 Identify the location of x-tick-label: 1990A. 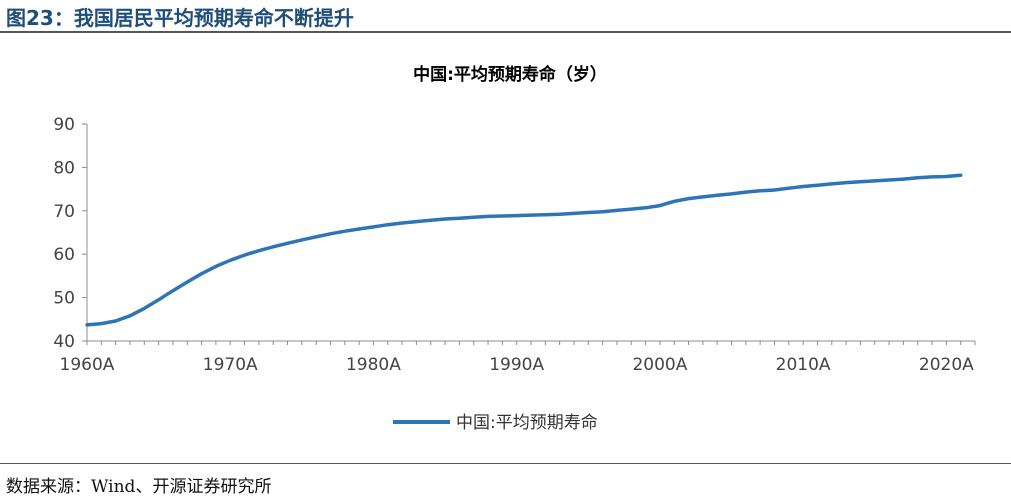
(516, 365).